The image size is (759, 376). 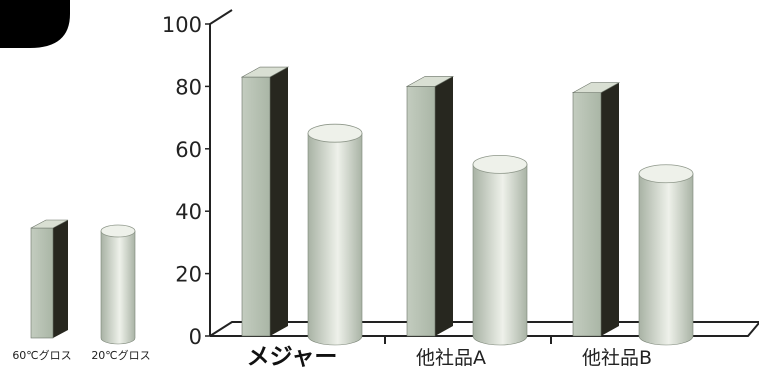 What do you see at coordinates (188, 275) in the screenshot?
I see `y-tick-label: 20` at bounding box center [188, 275].